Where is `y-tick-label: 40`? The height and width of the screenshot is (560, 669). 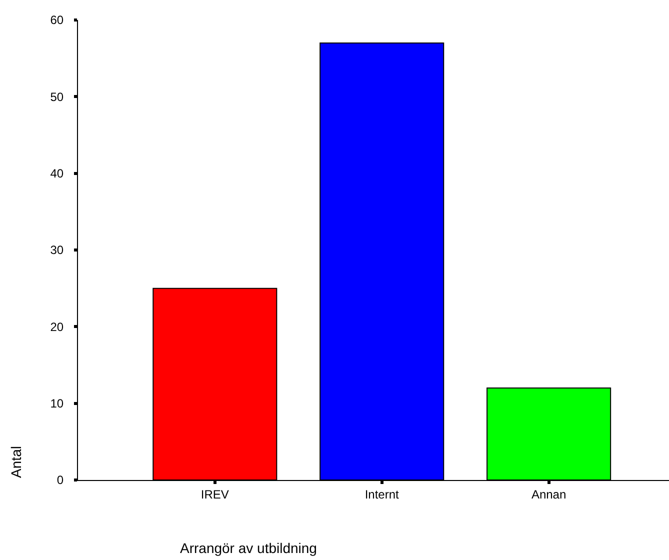 y-tick-label: 40 is located at coordinates (57, 173).